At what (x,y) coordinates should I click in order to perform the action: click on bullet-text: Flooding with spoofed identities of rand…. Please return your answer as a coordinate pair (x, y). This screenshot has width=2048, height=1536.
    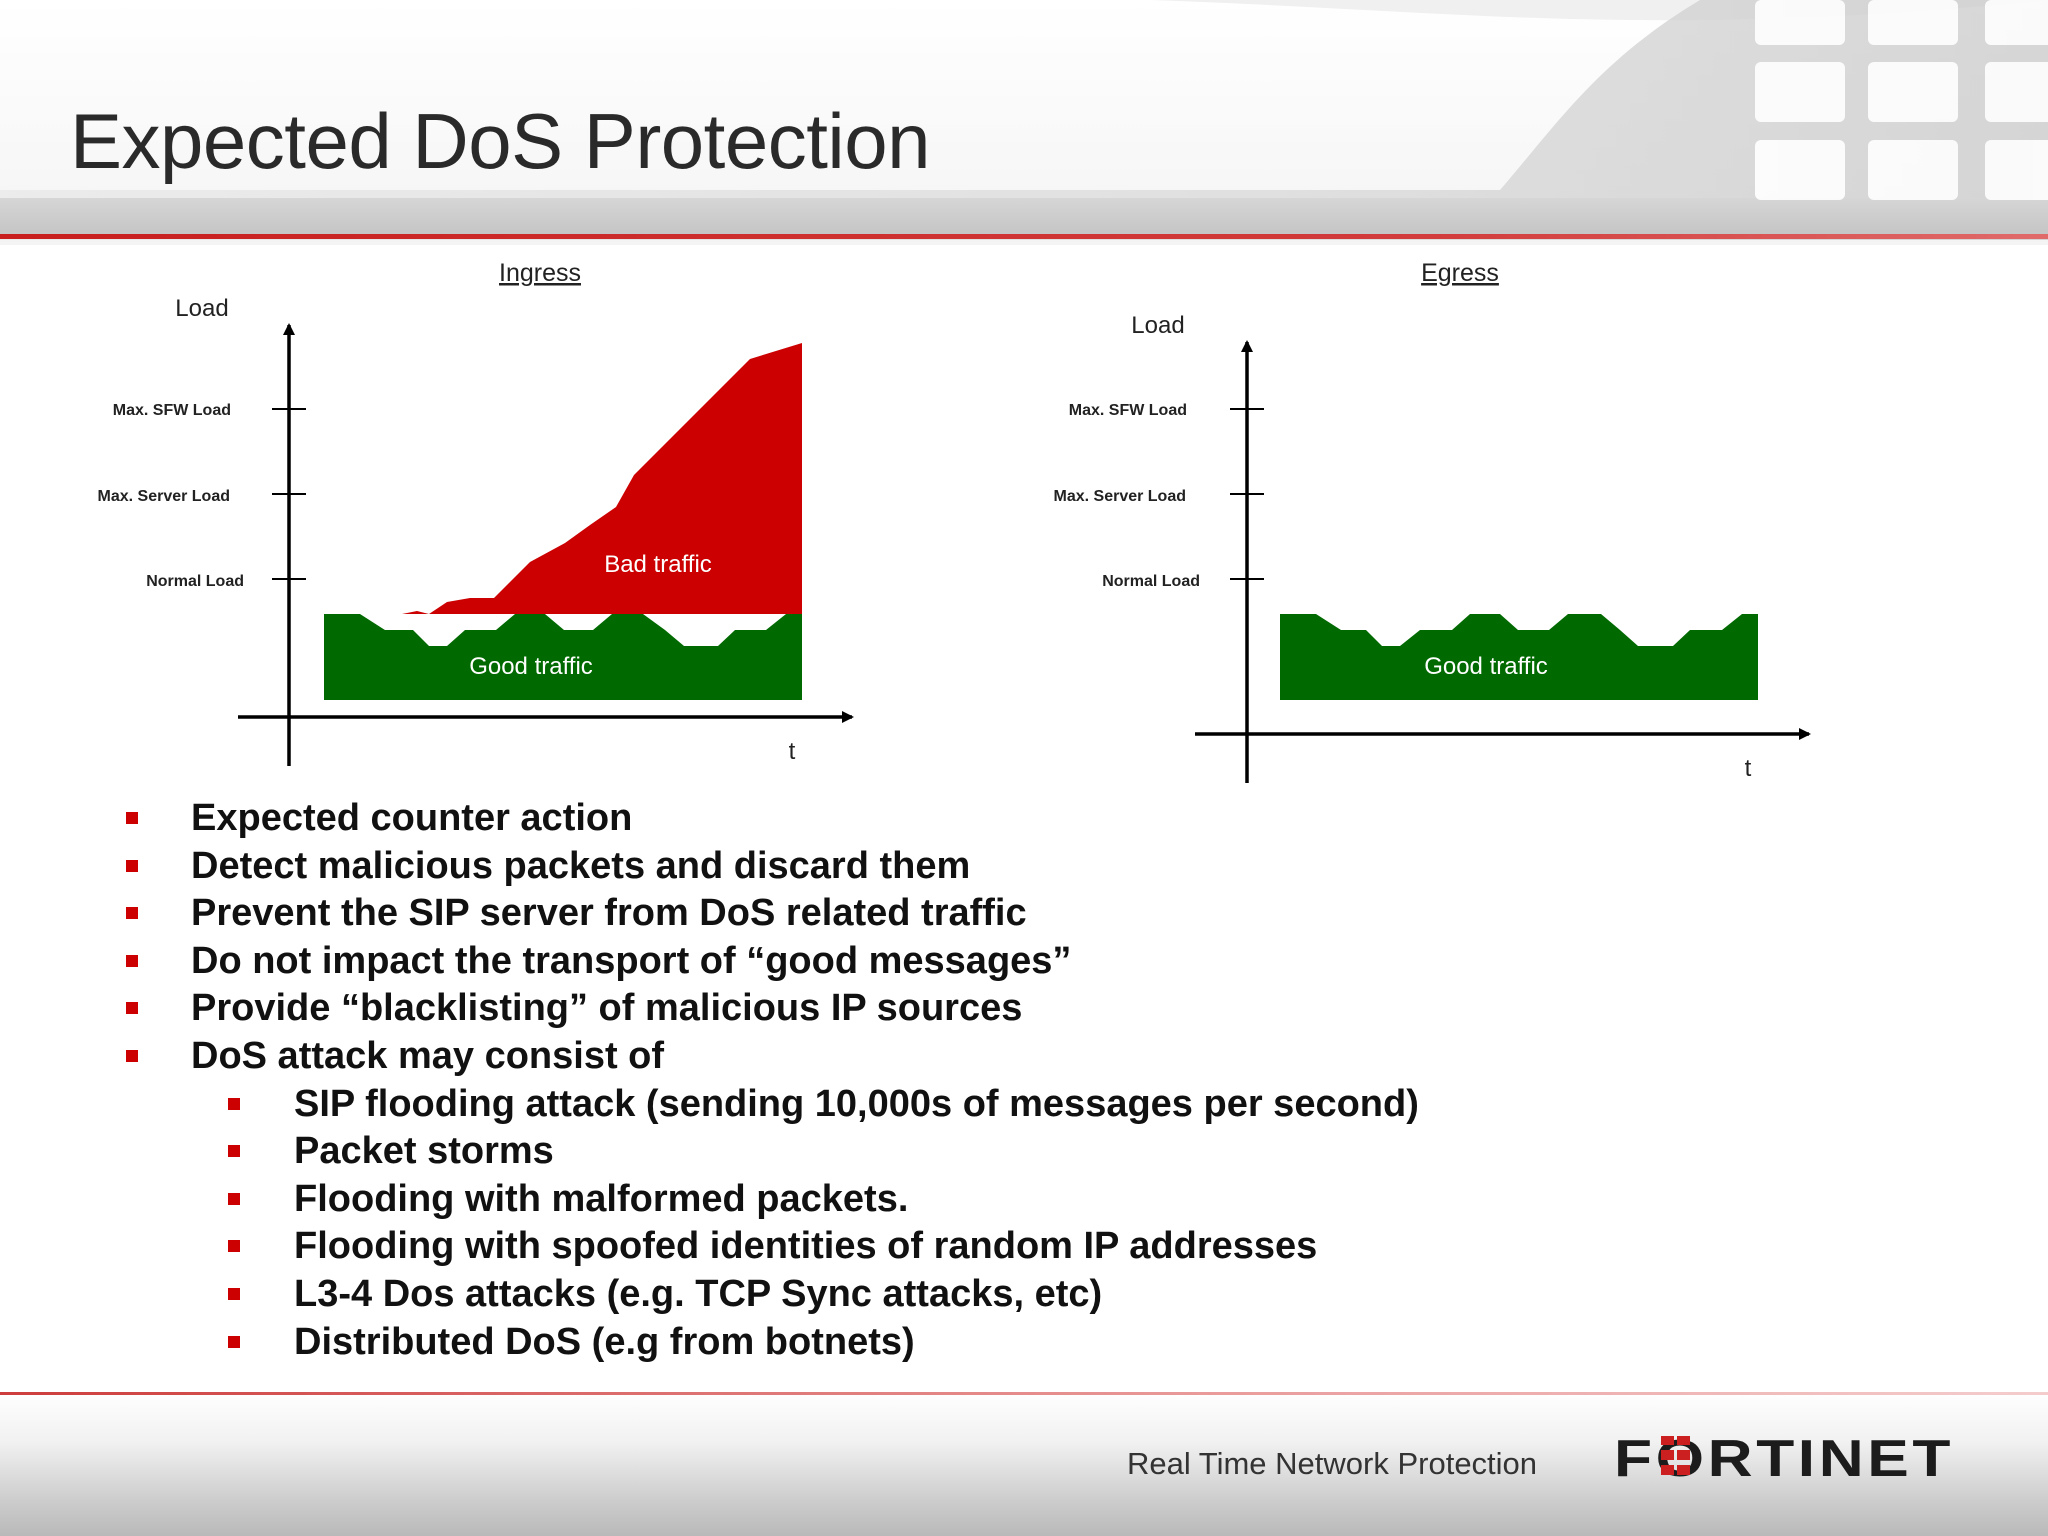
    Looking at the image, I should click on (806, 1246).